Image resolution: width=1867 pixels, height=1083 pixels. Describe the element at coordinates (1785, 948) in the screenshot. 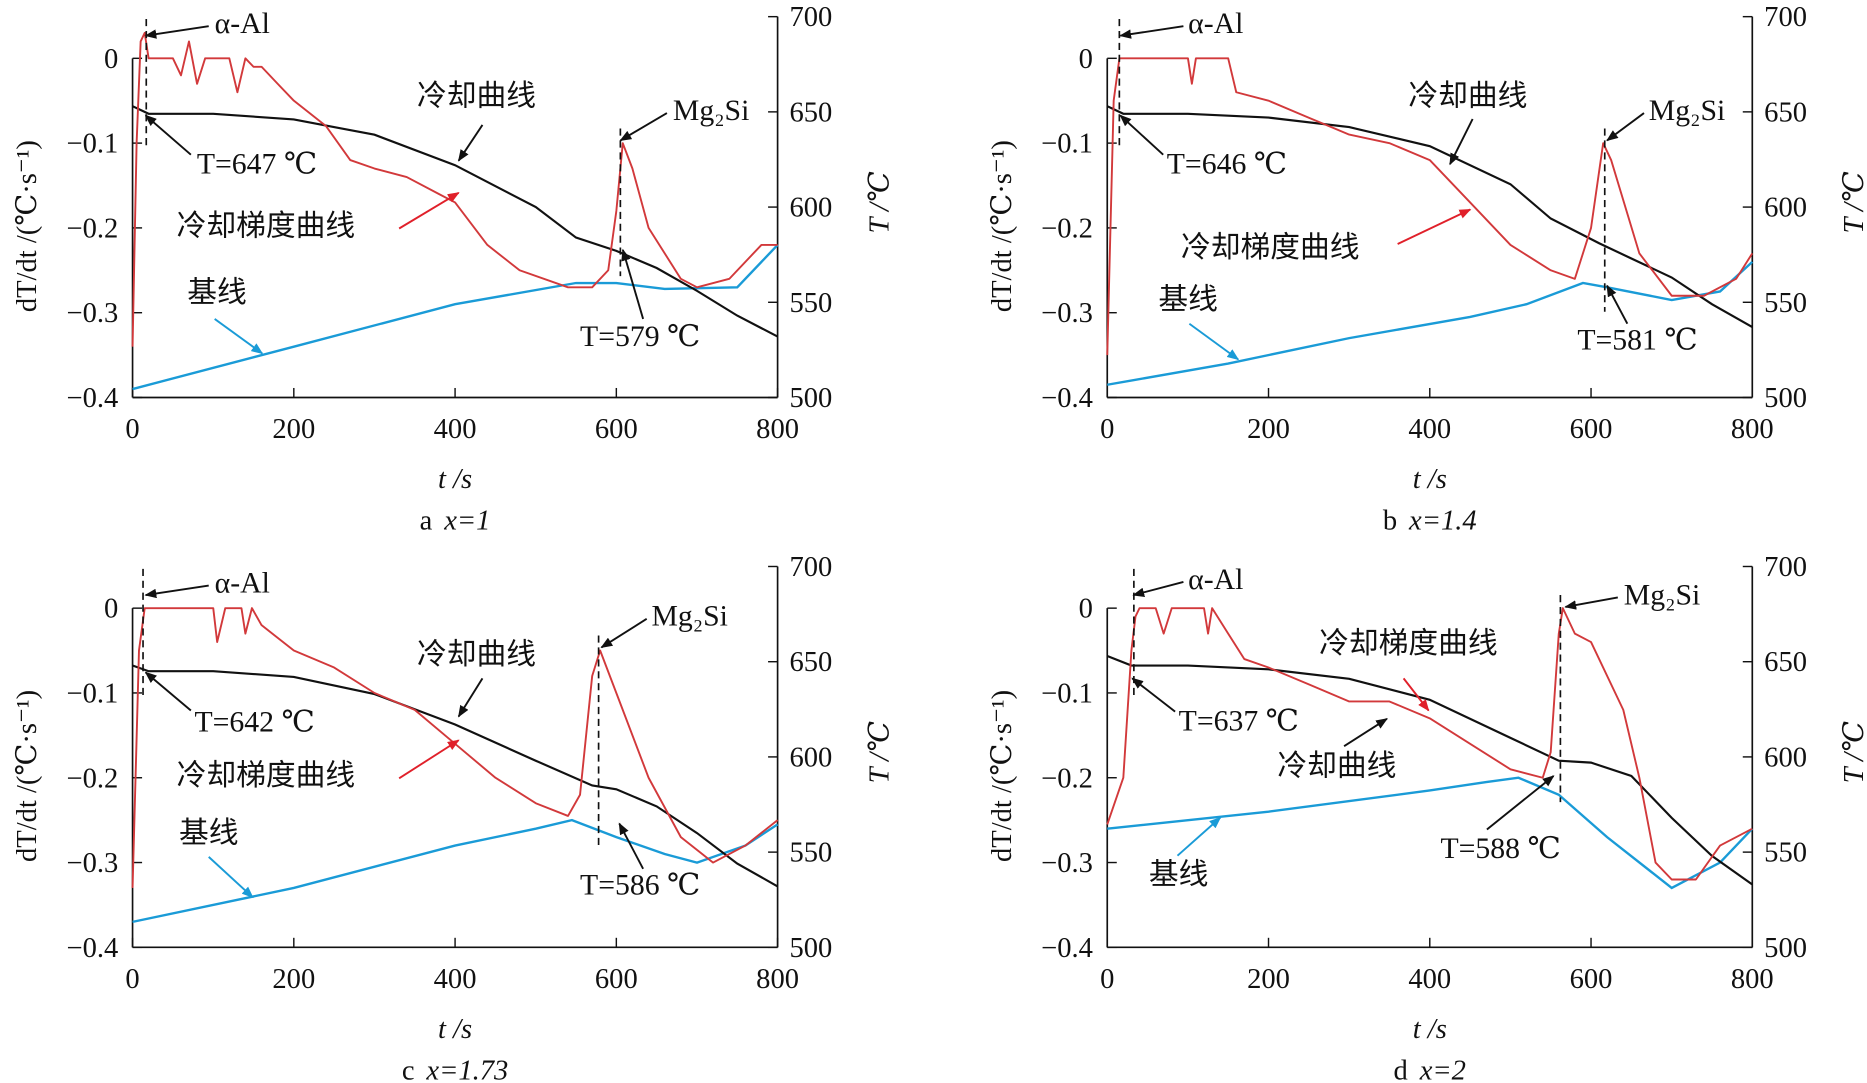

I see `y2-tick-label: 500` at that location.